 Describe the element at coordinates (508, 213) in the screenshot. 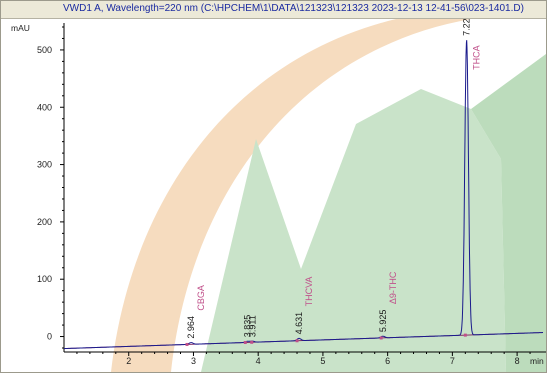

I see `watermark-green-leaf-right` at that location.